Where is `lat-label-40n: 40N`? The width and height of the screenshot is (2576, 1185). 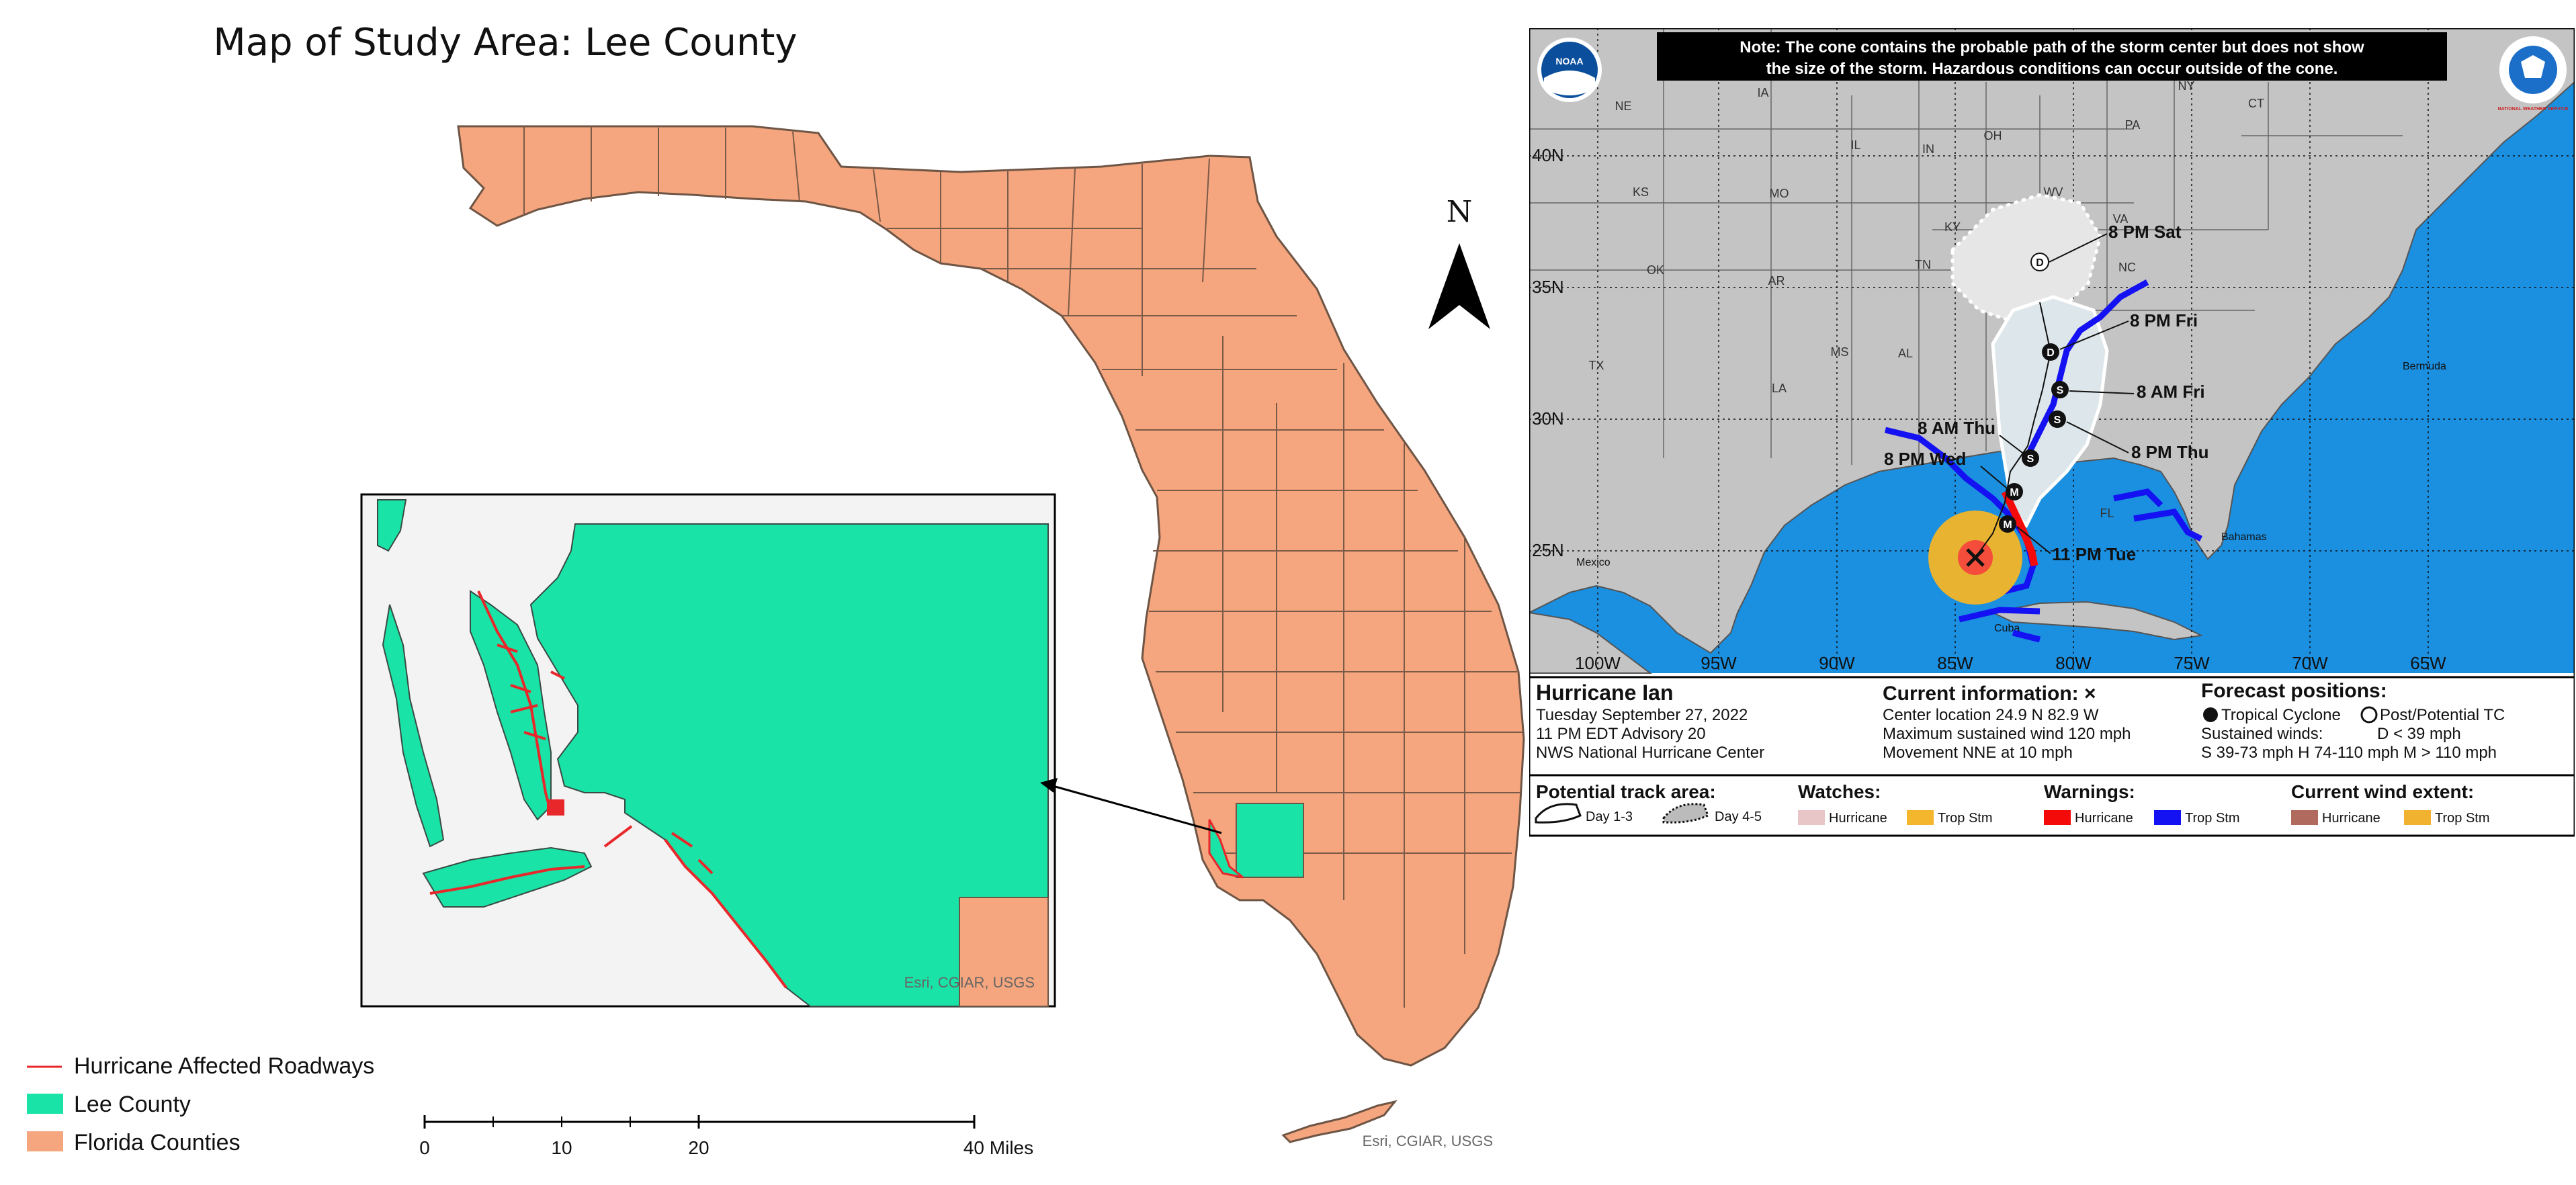
lat-label-40n: 40N is located at coordinates (1548, 155).